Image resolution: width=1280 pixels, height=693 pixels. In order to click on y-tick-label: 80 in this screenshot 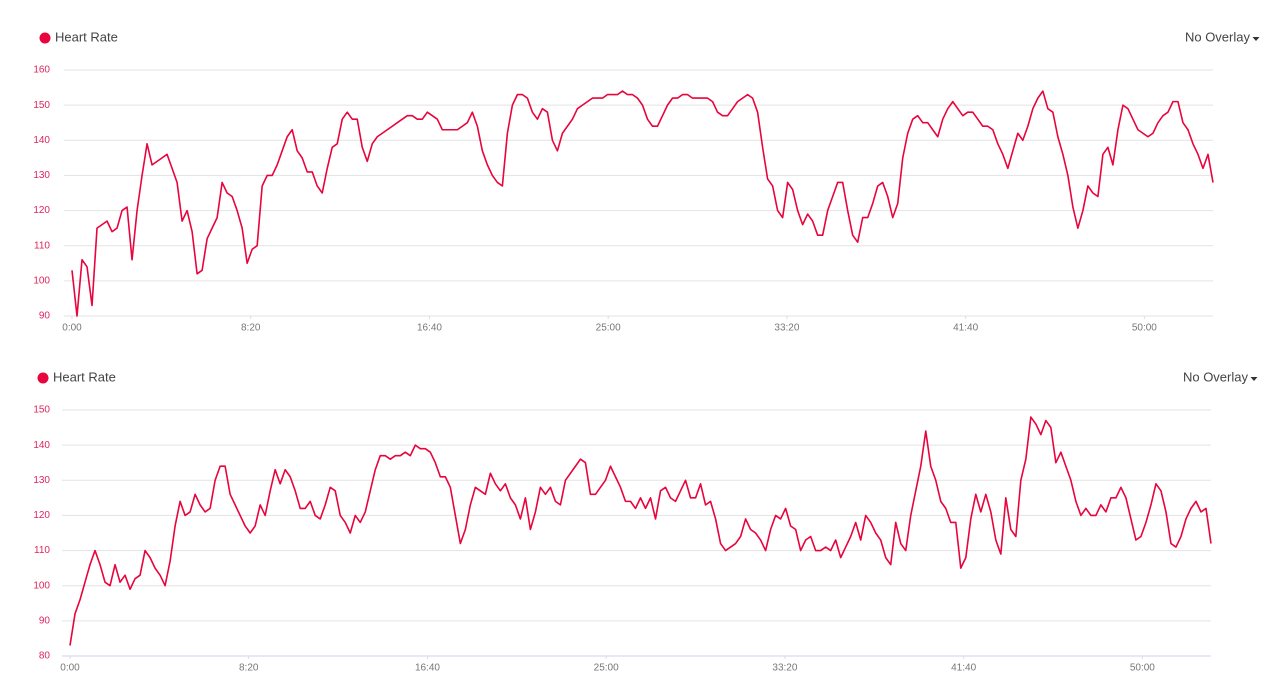, I will do `click(45, 656)`.